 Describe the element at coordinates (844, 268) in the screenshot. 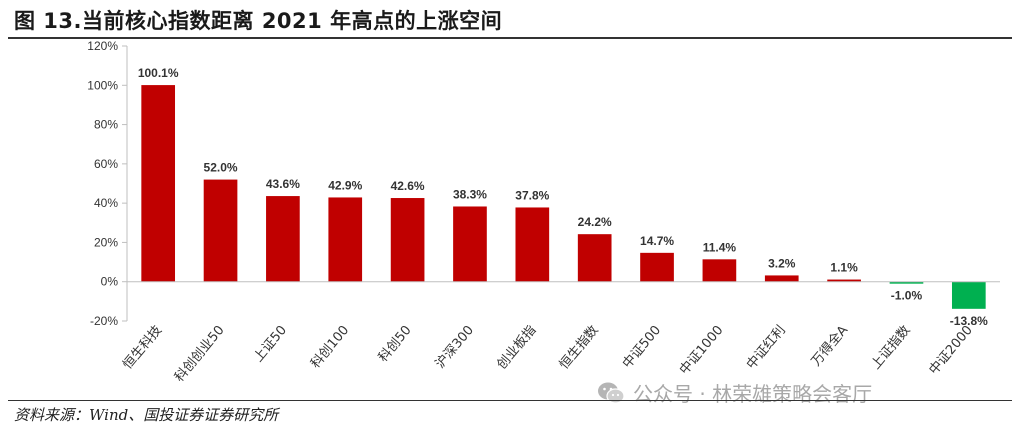

I see `data-label: 1.1%` at that location.